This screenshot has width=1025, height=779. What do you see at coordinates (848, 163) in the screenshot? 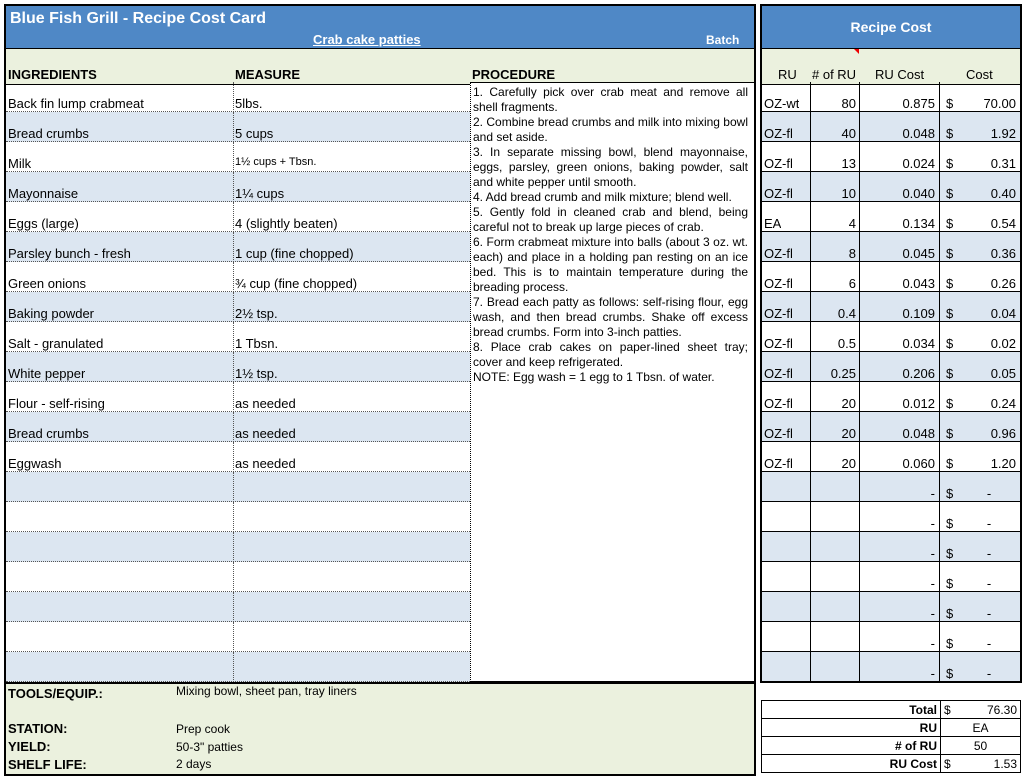
I see `num-ru: 13` at bounding box center [848, 163].